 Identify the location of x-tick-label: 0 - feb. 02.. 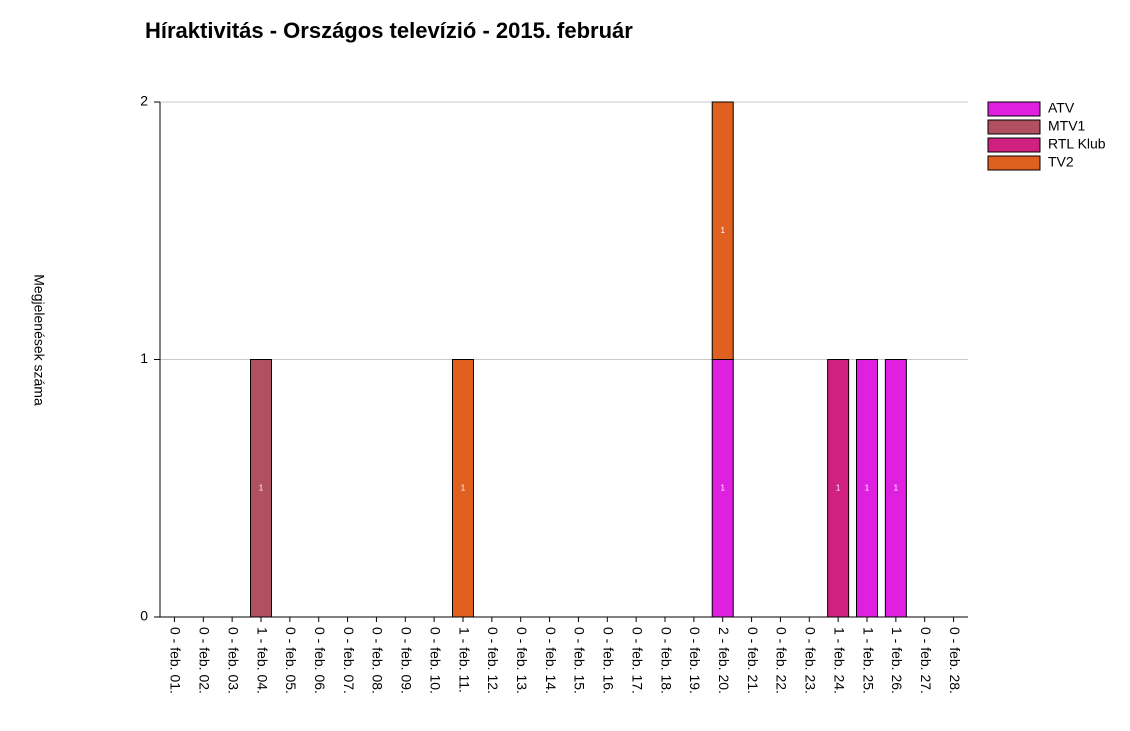
(205, 660).